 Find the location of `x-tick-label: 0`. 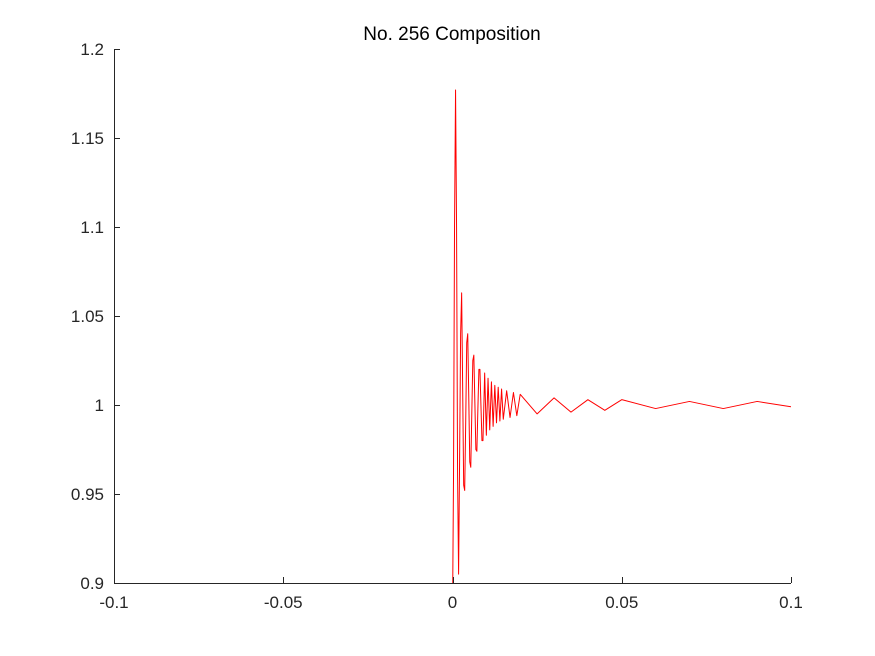

x-tick-label: 0 is located at coordinates (452, 602).